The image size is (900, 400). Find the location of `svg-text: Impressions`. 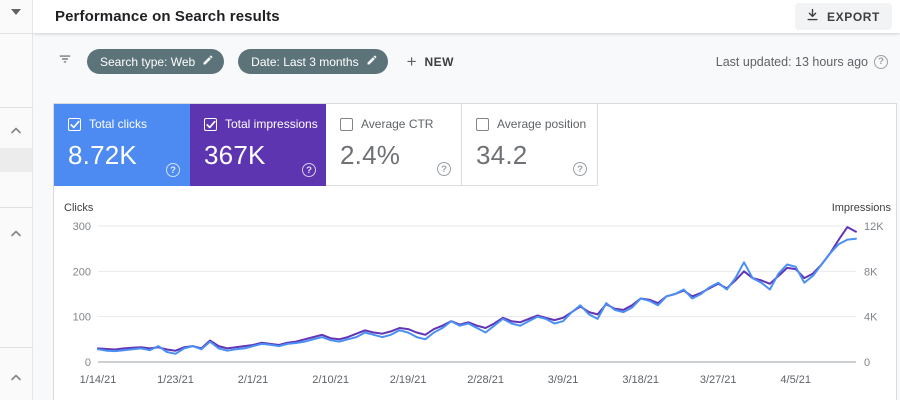

svg-text: Impressions is located at coordinates (862, 208).